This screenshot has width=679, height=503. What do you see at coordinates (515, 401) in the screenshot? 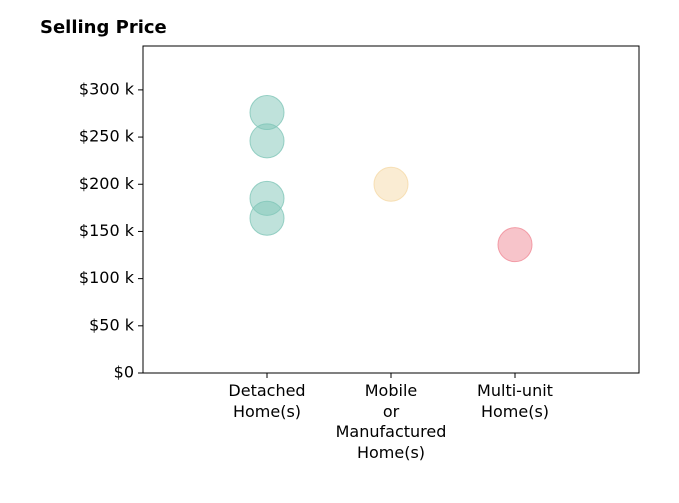
I see `x-tick-label: Multi-unit Home(s)` at bounding box center [515, 401].